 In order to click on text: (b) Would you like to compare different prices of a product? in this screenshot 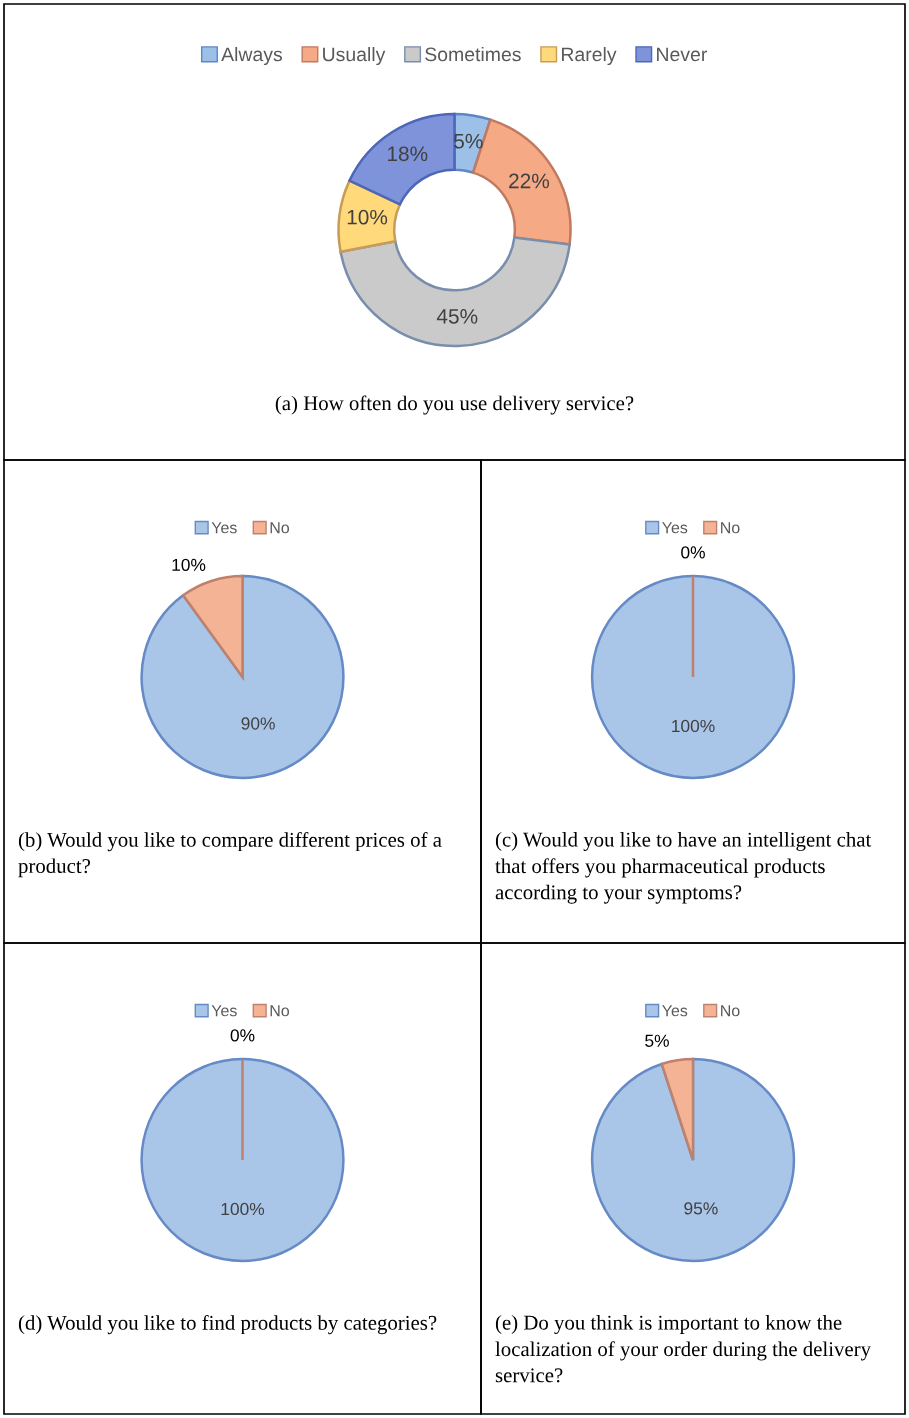, I will do `click(230, 855)`.